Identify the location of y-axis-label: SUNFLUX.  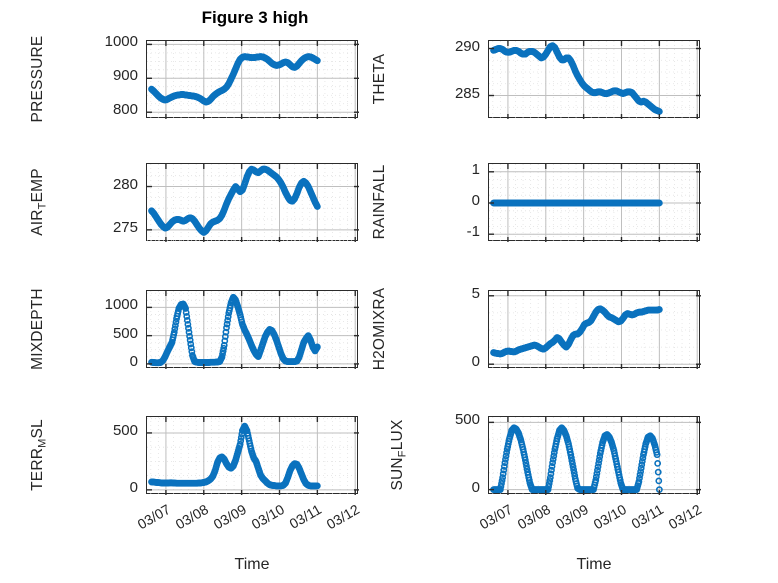
(399, 455).